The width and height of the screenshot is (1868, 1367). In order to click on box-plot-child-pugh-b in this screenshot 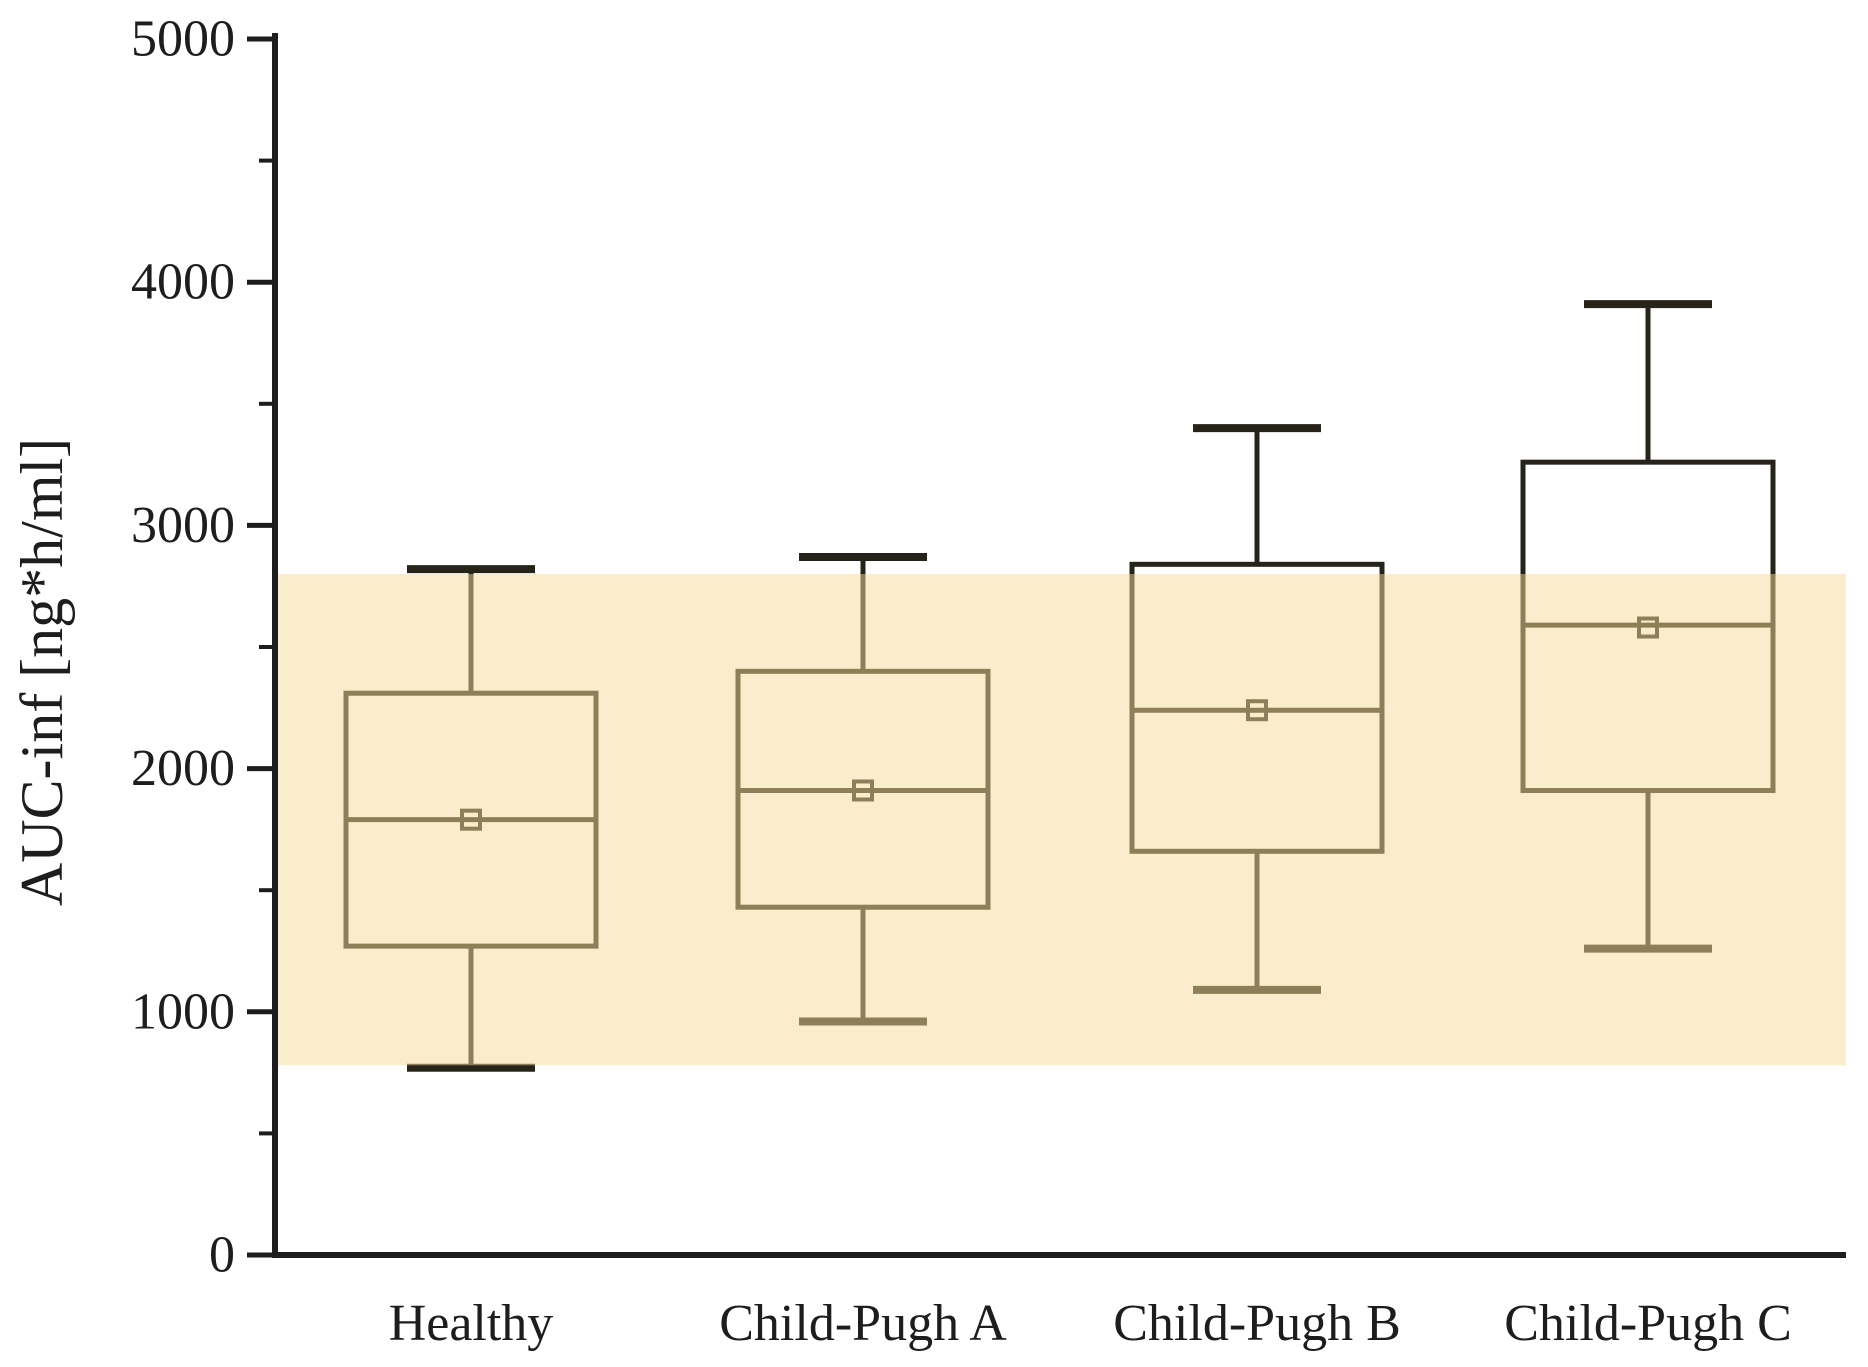, I will do `click(1257, 709)`.